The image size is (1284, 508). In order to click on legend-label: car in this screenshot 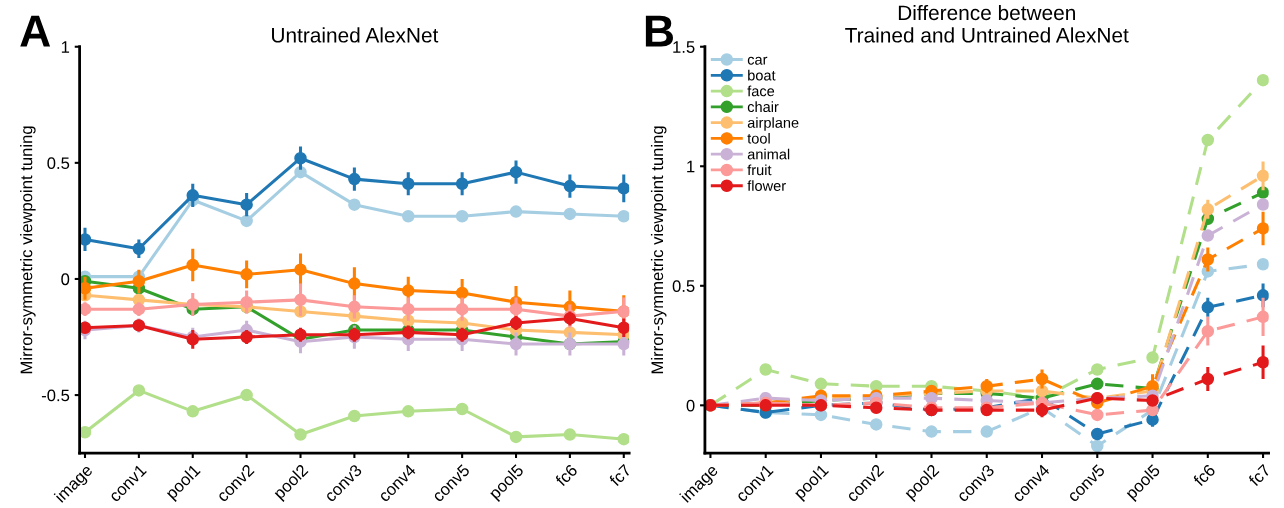, I will do `click(757, 60)`.